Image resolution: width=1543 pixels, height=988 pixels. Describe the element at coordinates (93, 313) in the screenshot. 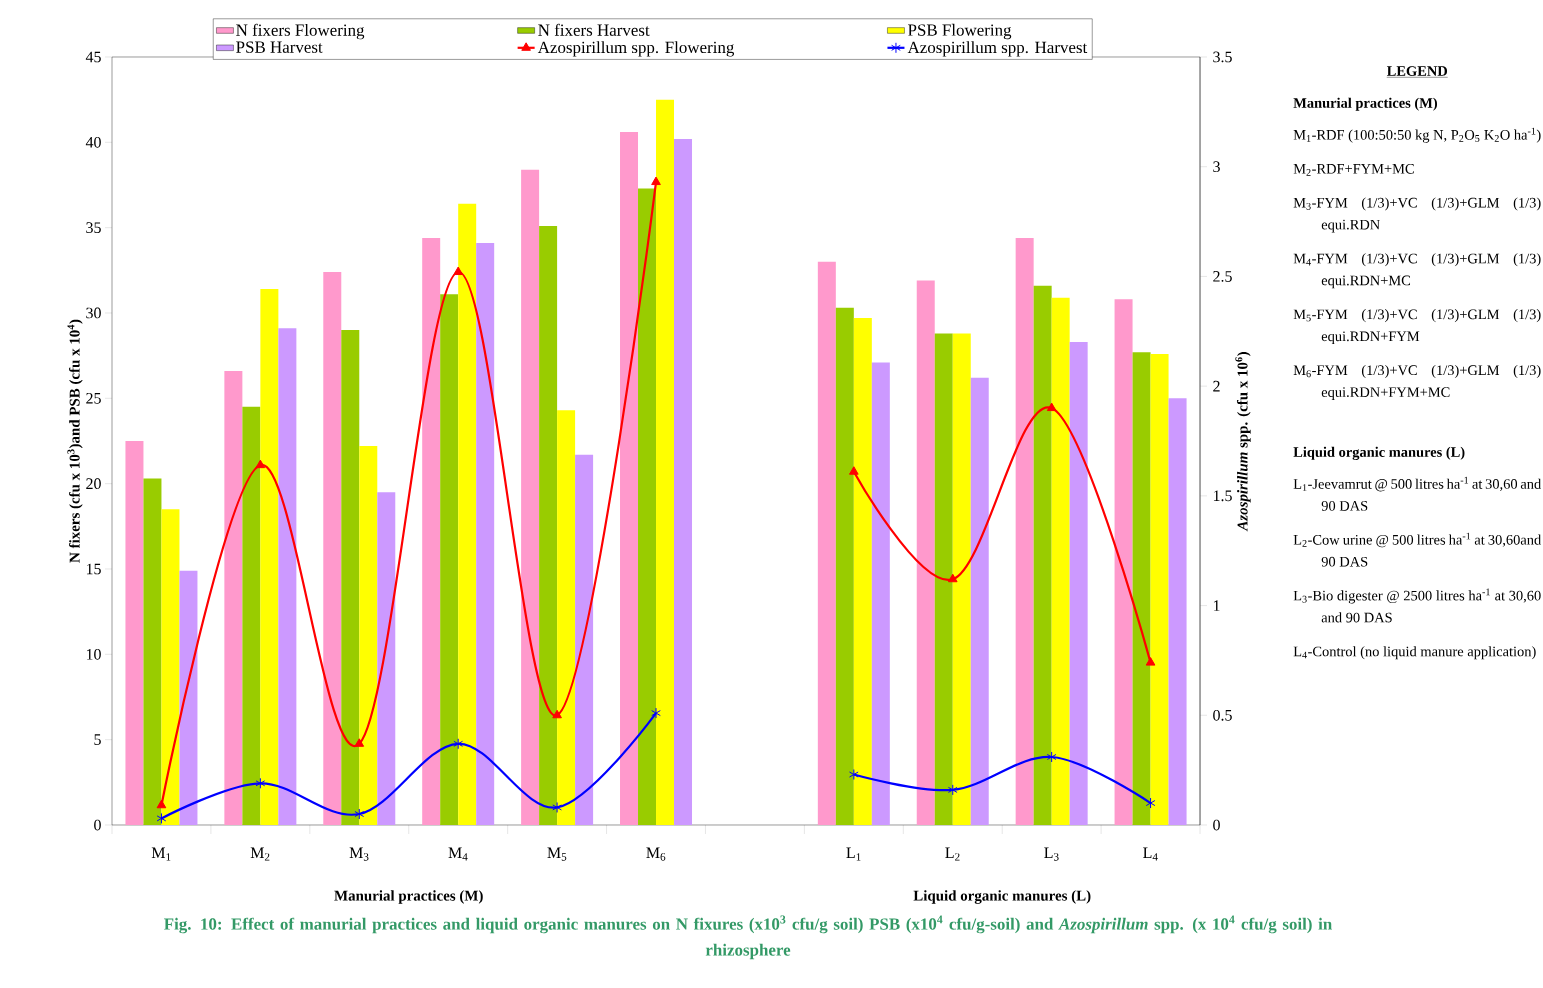

I see `y-tick-label: 30` at that location.